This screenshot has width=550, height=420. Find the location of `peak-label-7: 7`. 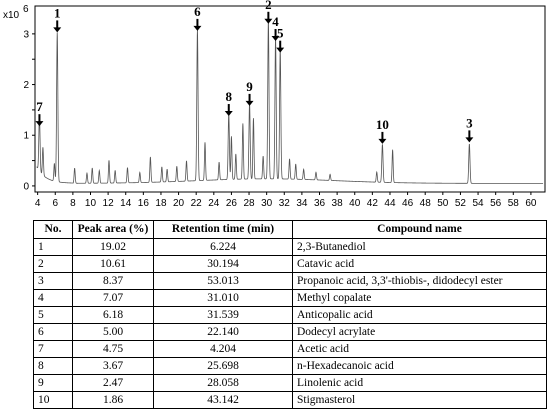

peak-label-7: 7 is located at coordinates (39, 106).